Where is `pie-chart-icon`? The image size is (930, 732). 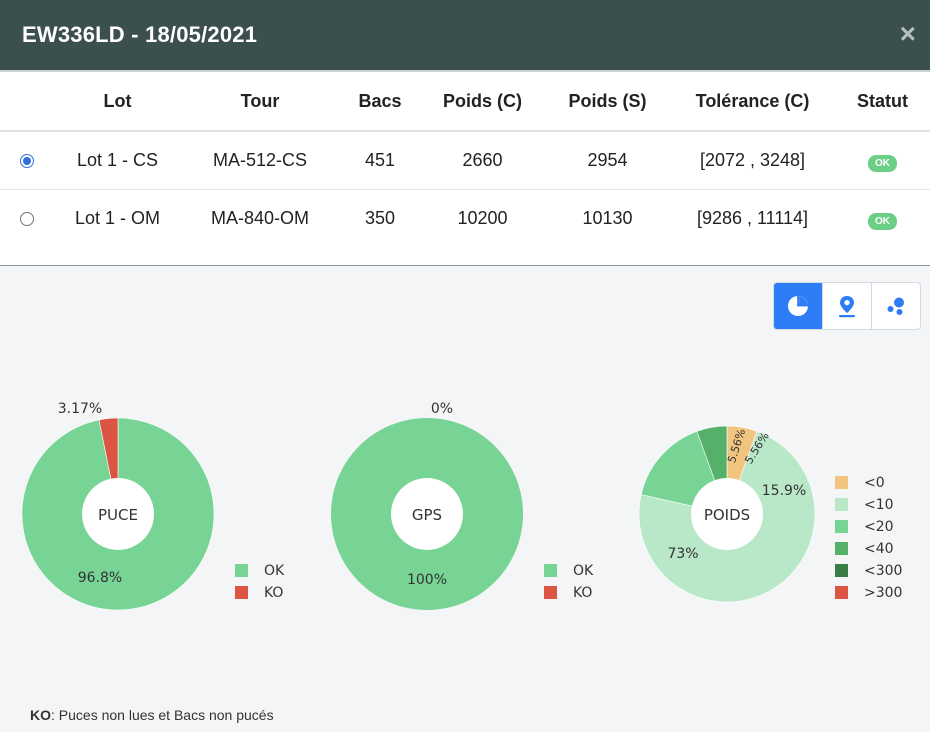
pie-chart-icon is located at coordinates (798, 305).